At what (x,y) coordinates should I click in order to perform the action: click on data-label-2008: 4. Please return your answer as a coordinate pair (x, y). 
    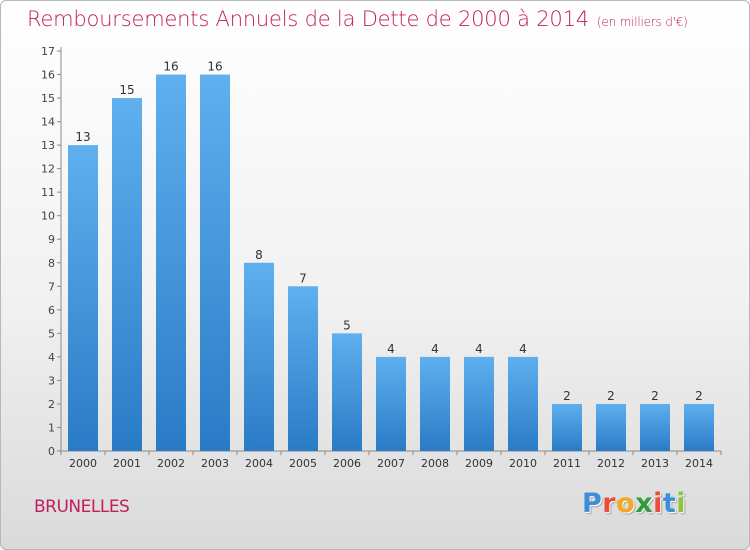
    Looking at the image, I should click on (435, 349).